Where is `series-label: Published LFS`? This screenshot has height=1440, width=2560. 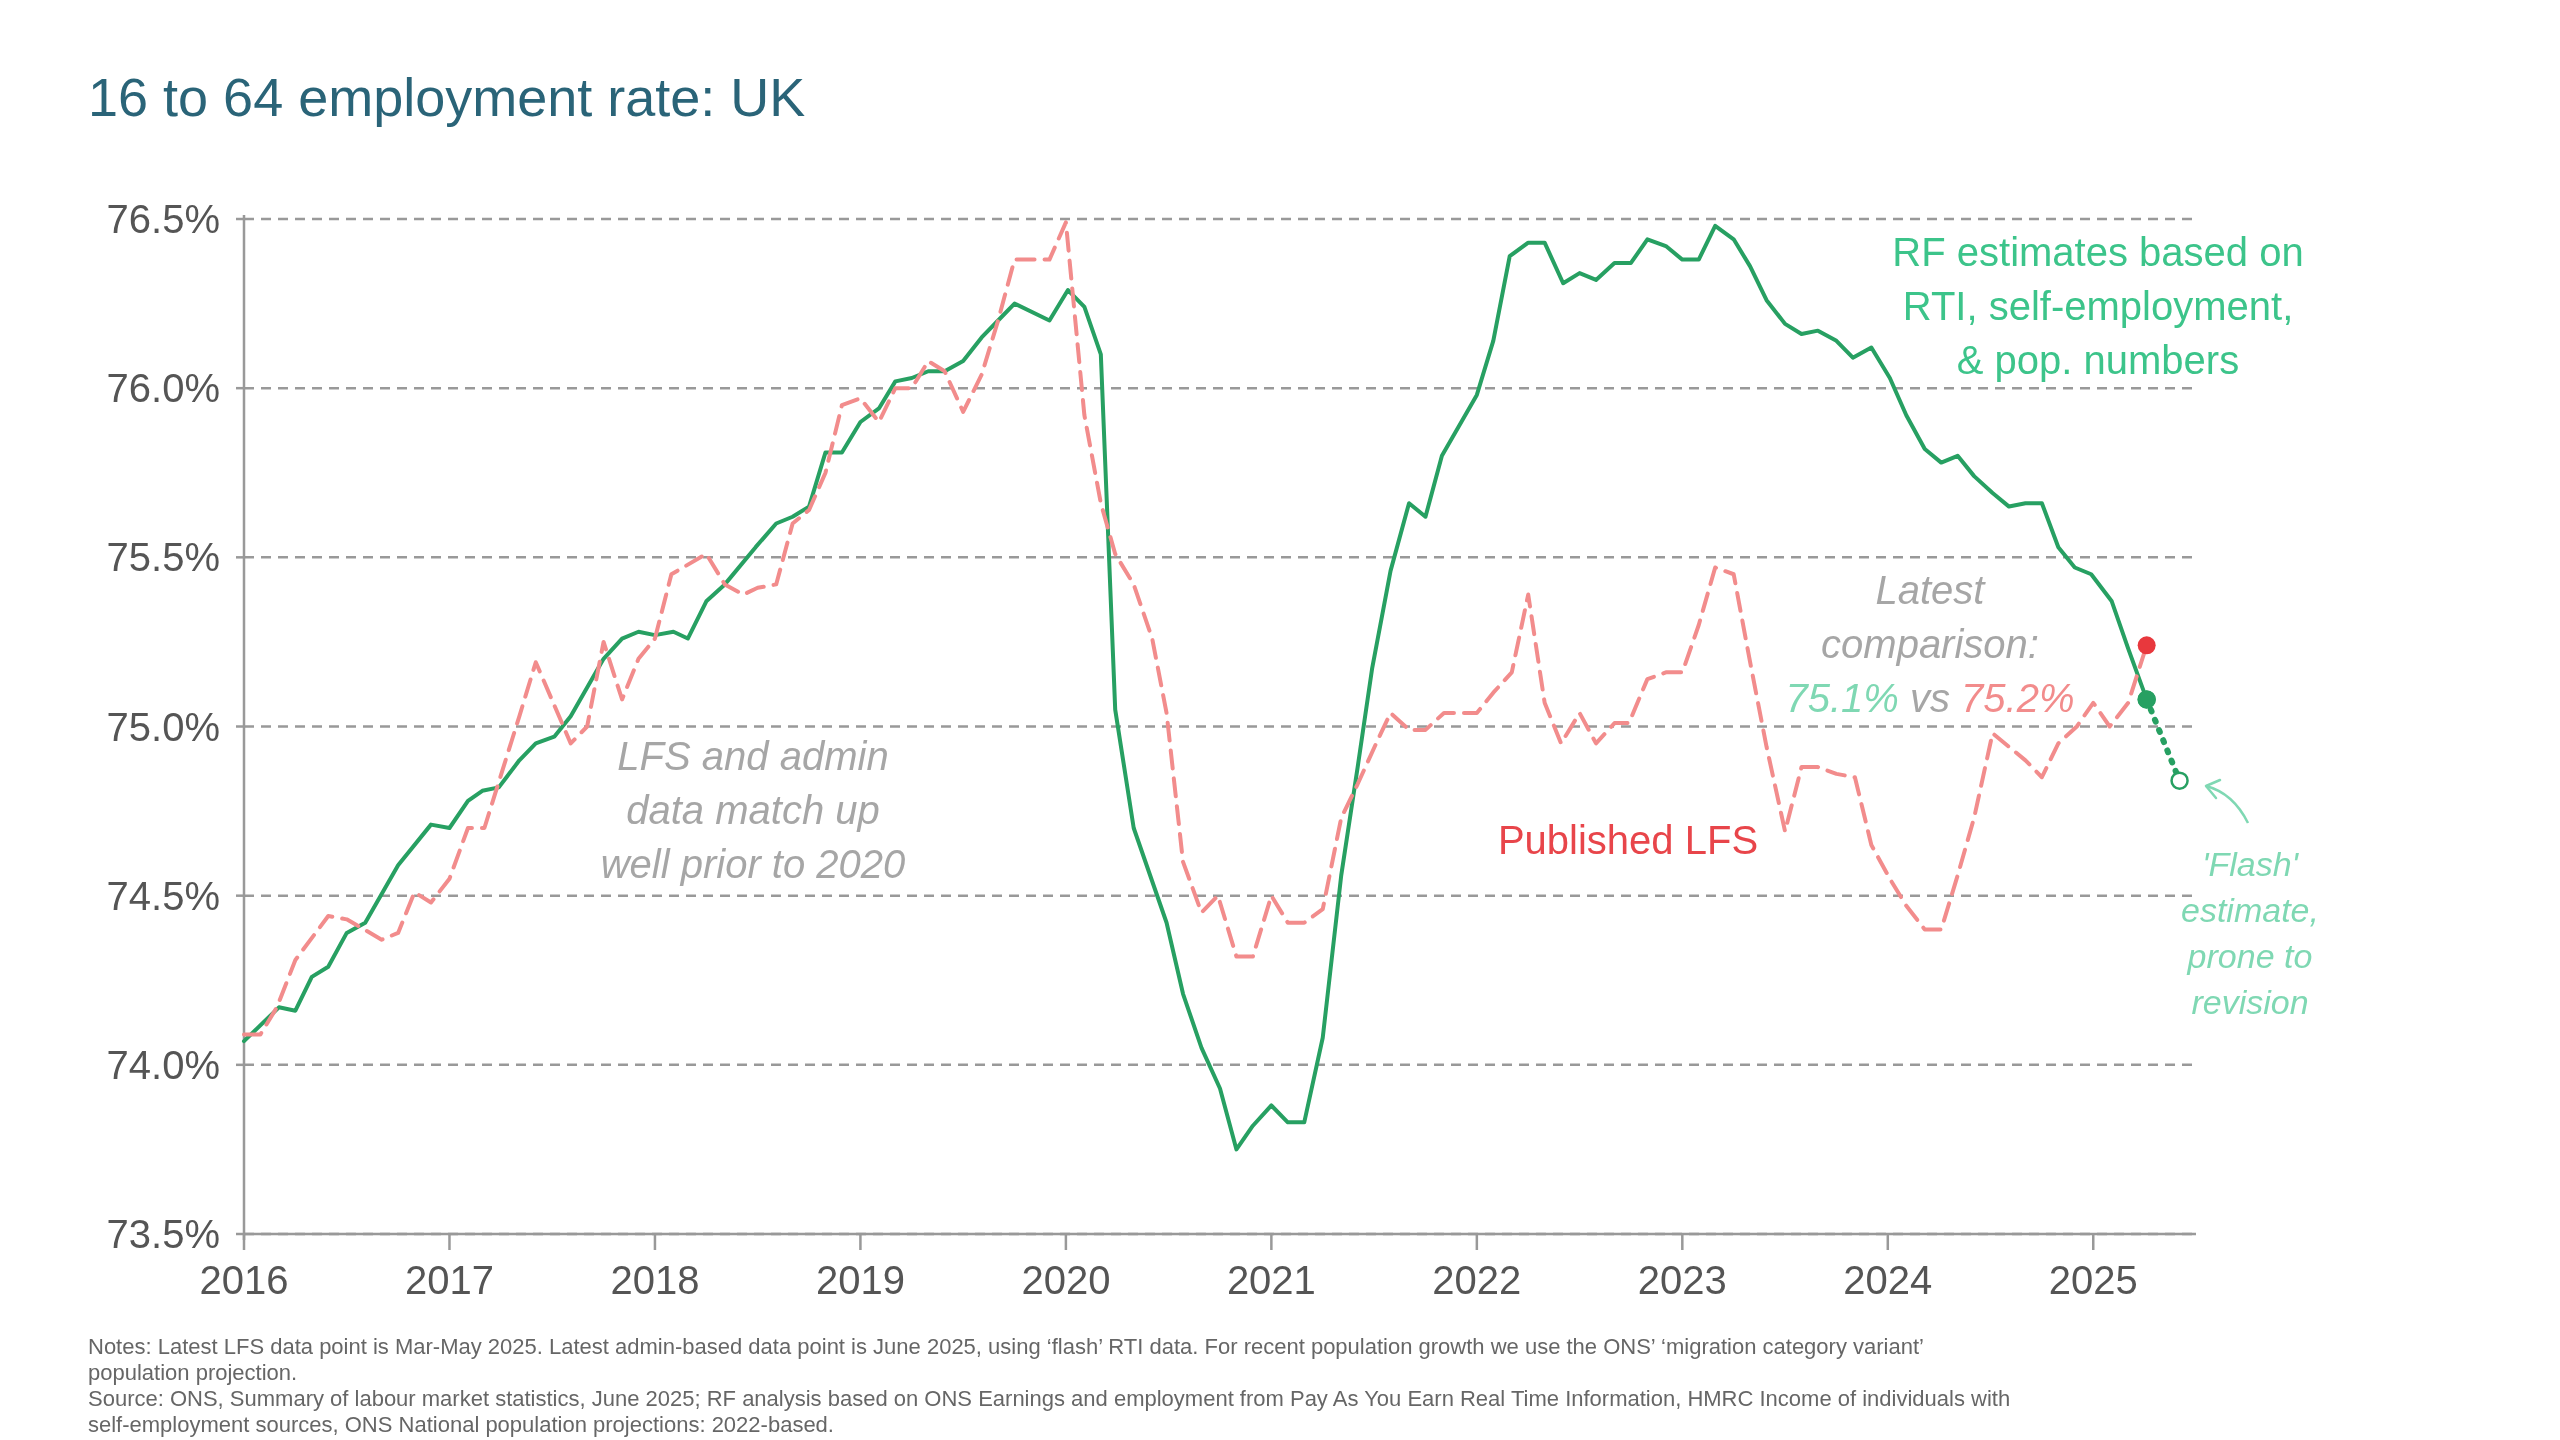 series-label: Published LFS is located at coordinates (1628, 840).